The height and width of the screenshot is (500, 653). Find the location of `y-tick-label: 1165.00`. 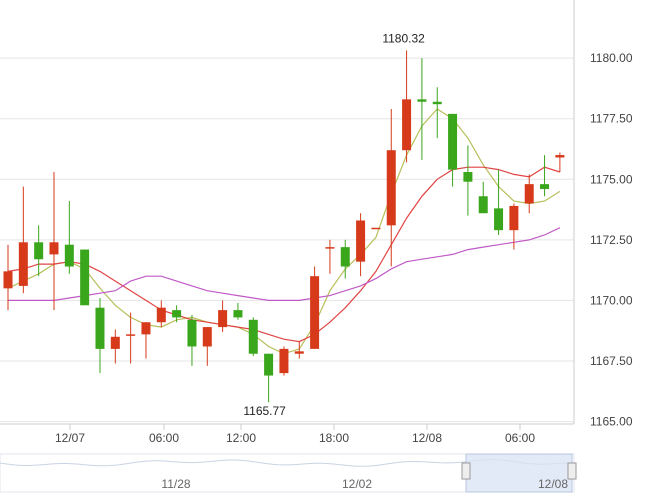

y-tick-label: 1165.00 is located at coordinates (611, 422).